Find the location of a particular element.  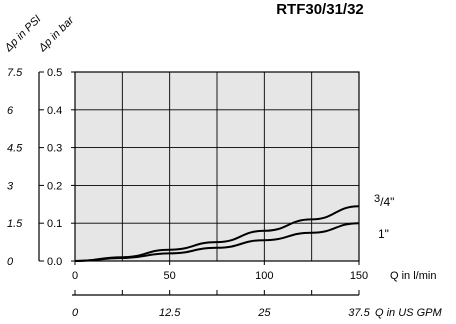

series-label-34-den: /4" is located at coordinates (387, 202).